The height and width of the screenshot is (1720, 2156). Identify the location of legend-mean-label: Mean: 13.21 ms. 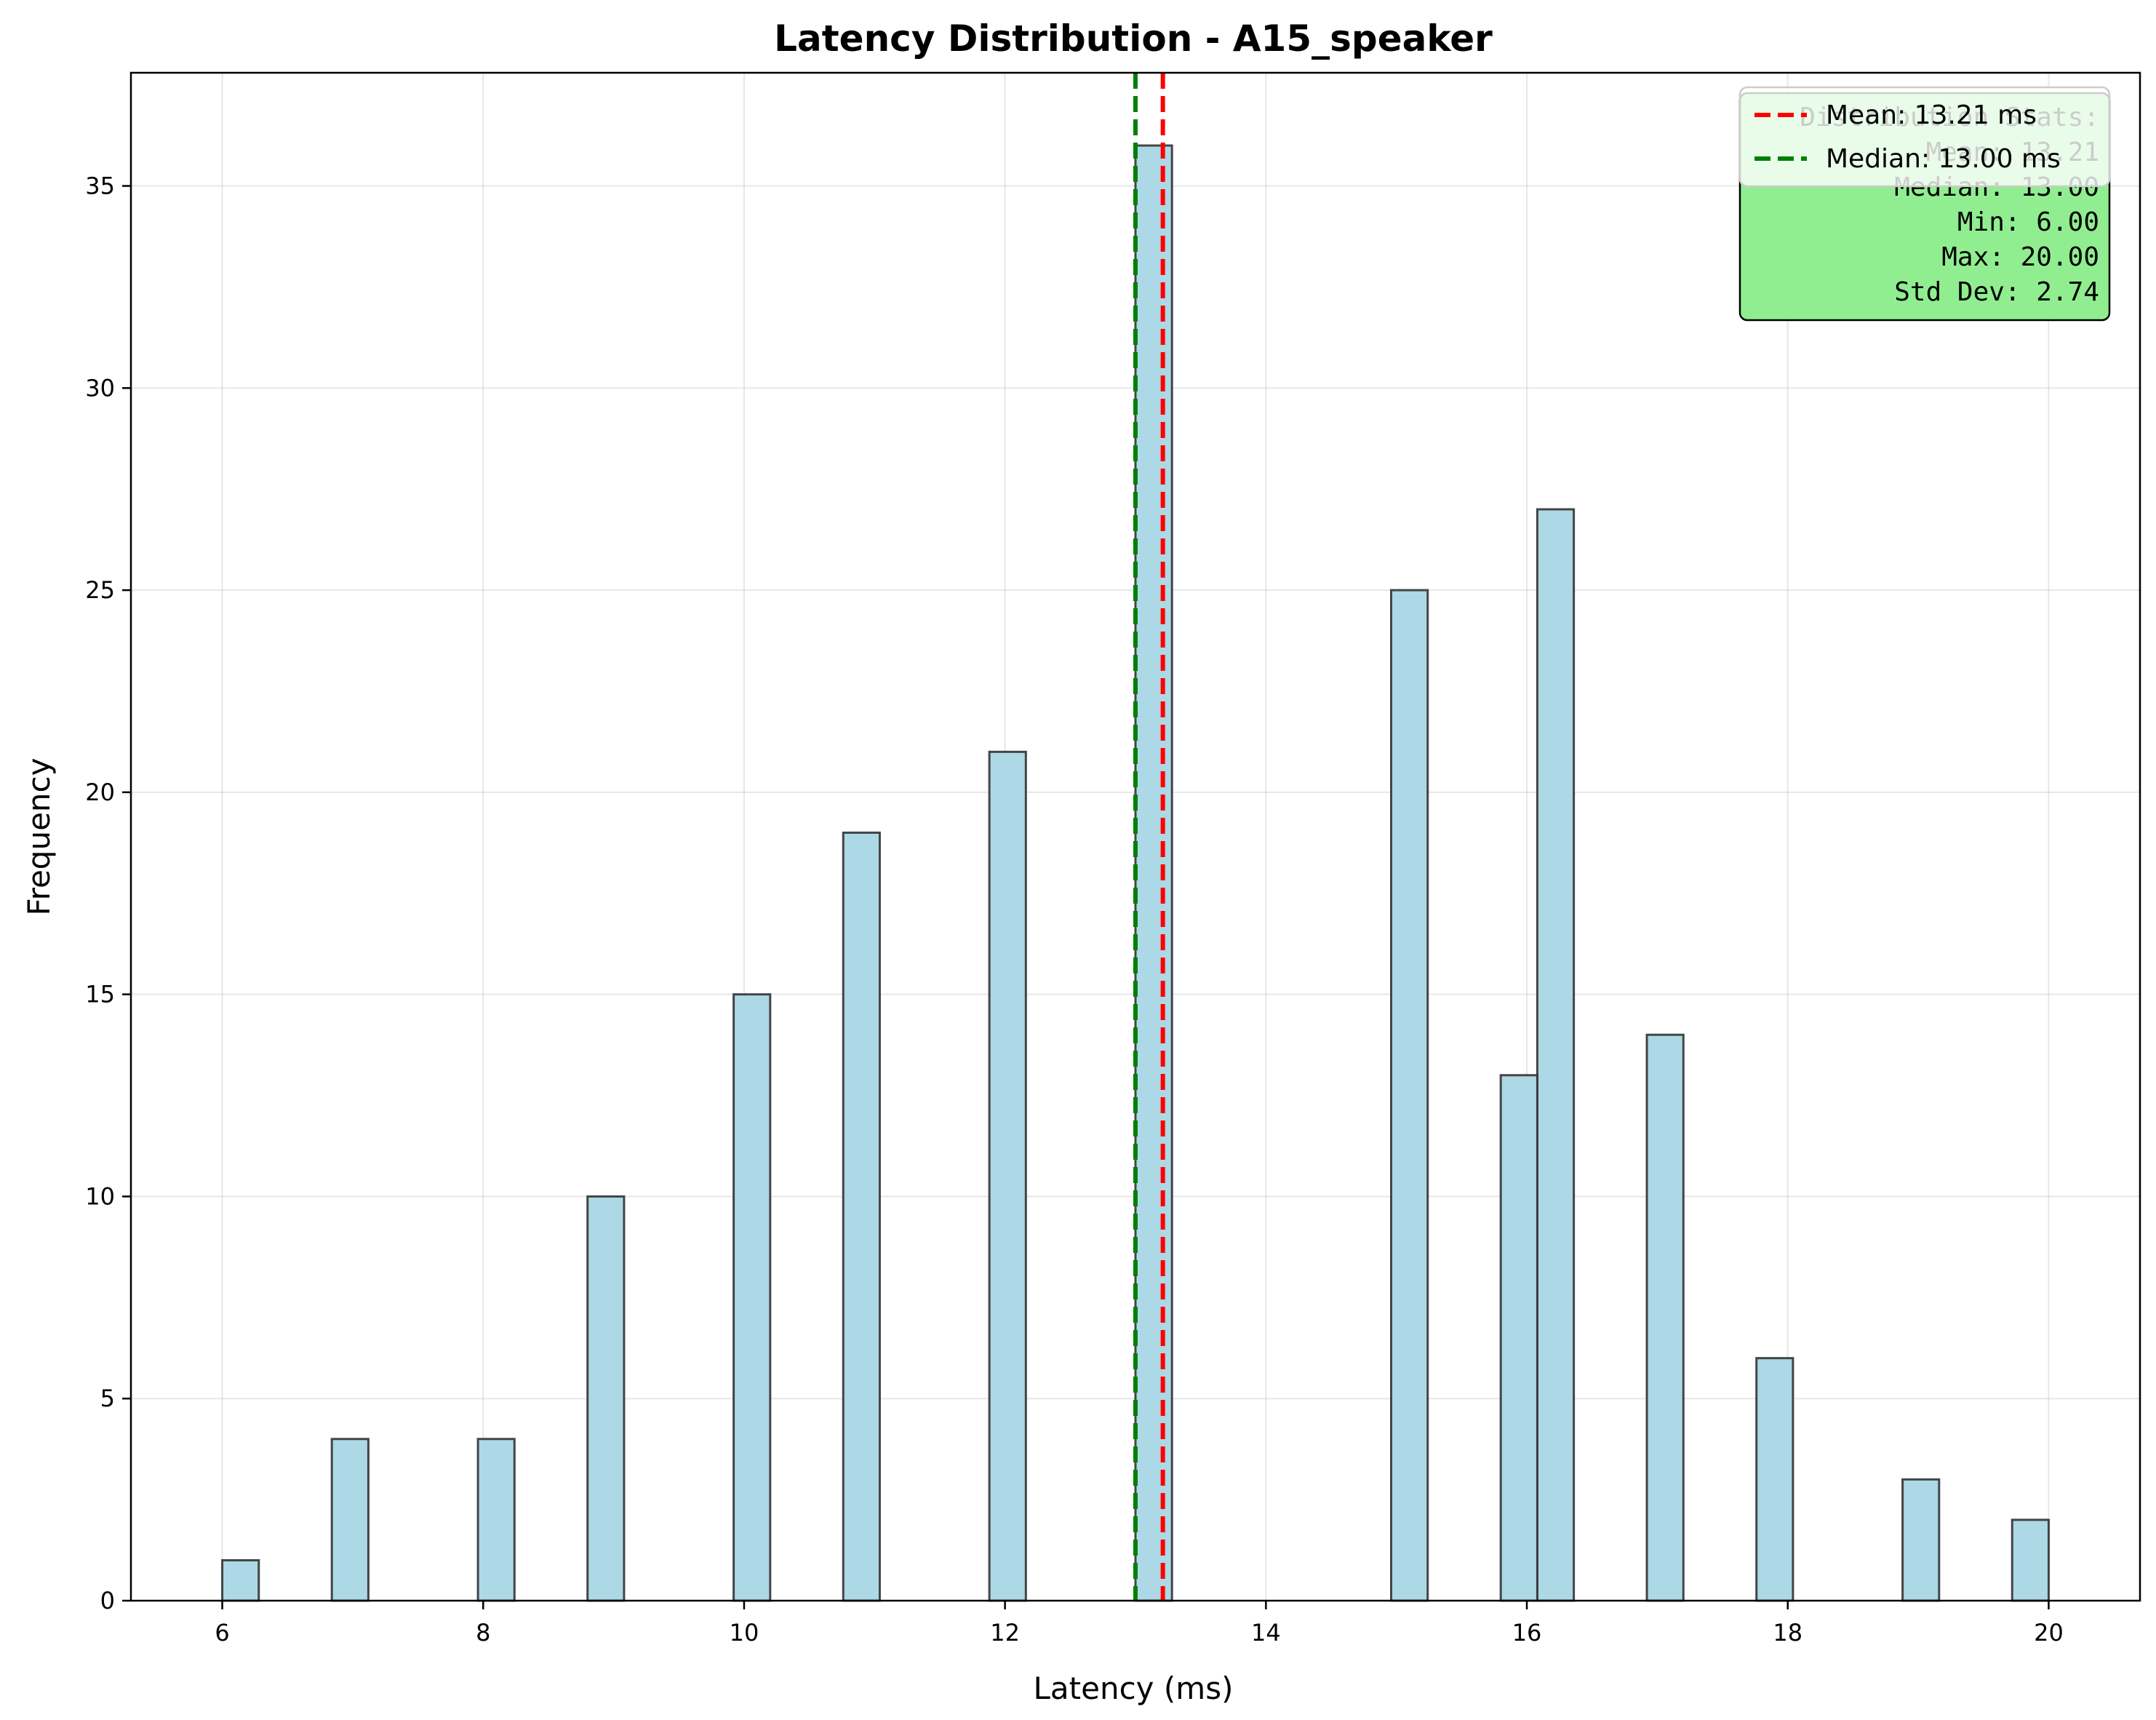
(1932, 115).